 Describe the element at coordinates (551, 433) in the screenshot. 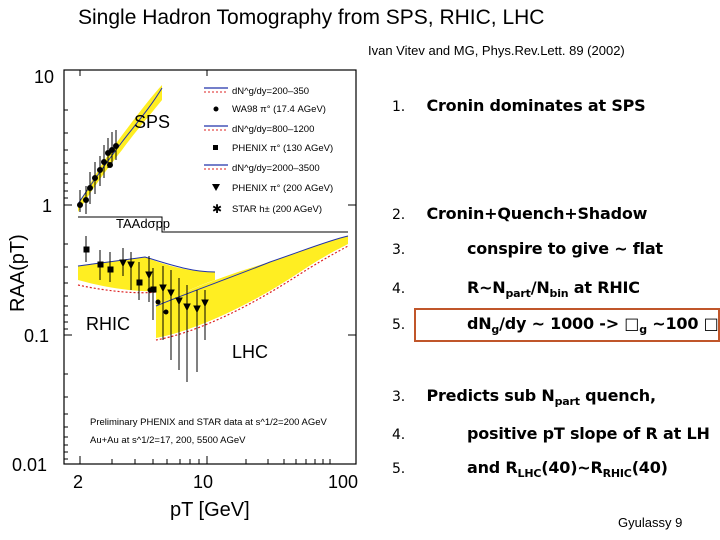

I see `bullet-7: 4. positive pT slope of R at LH` at that location.